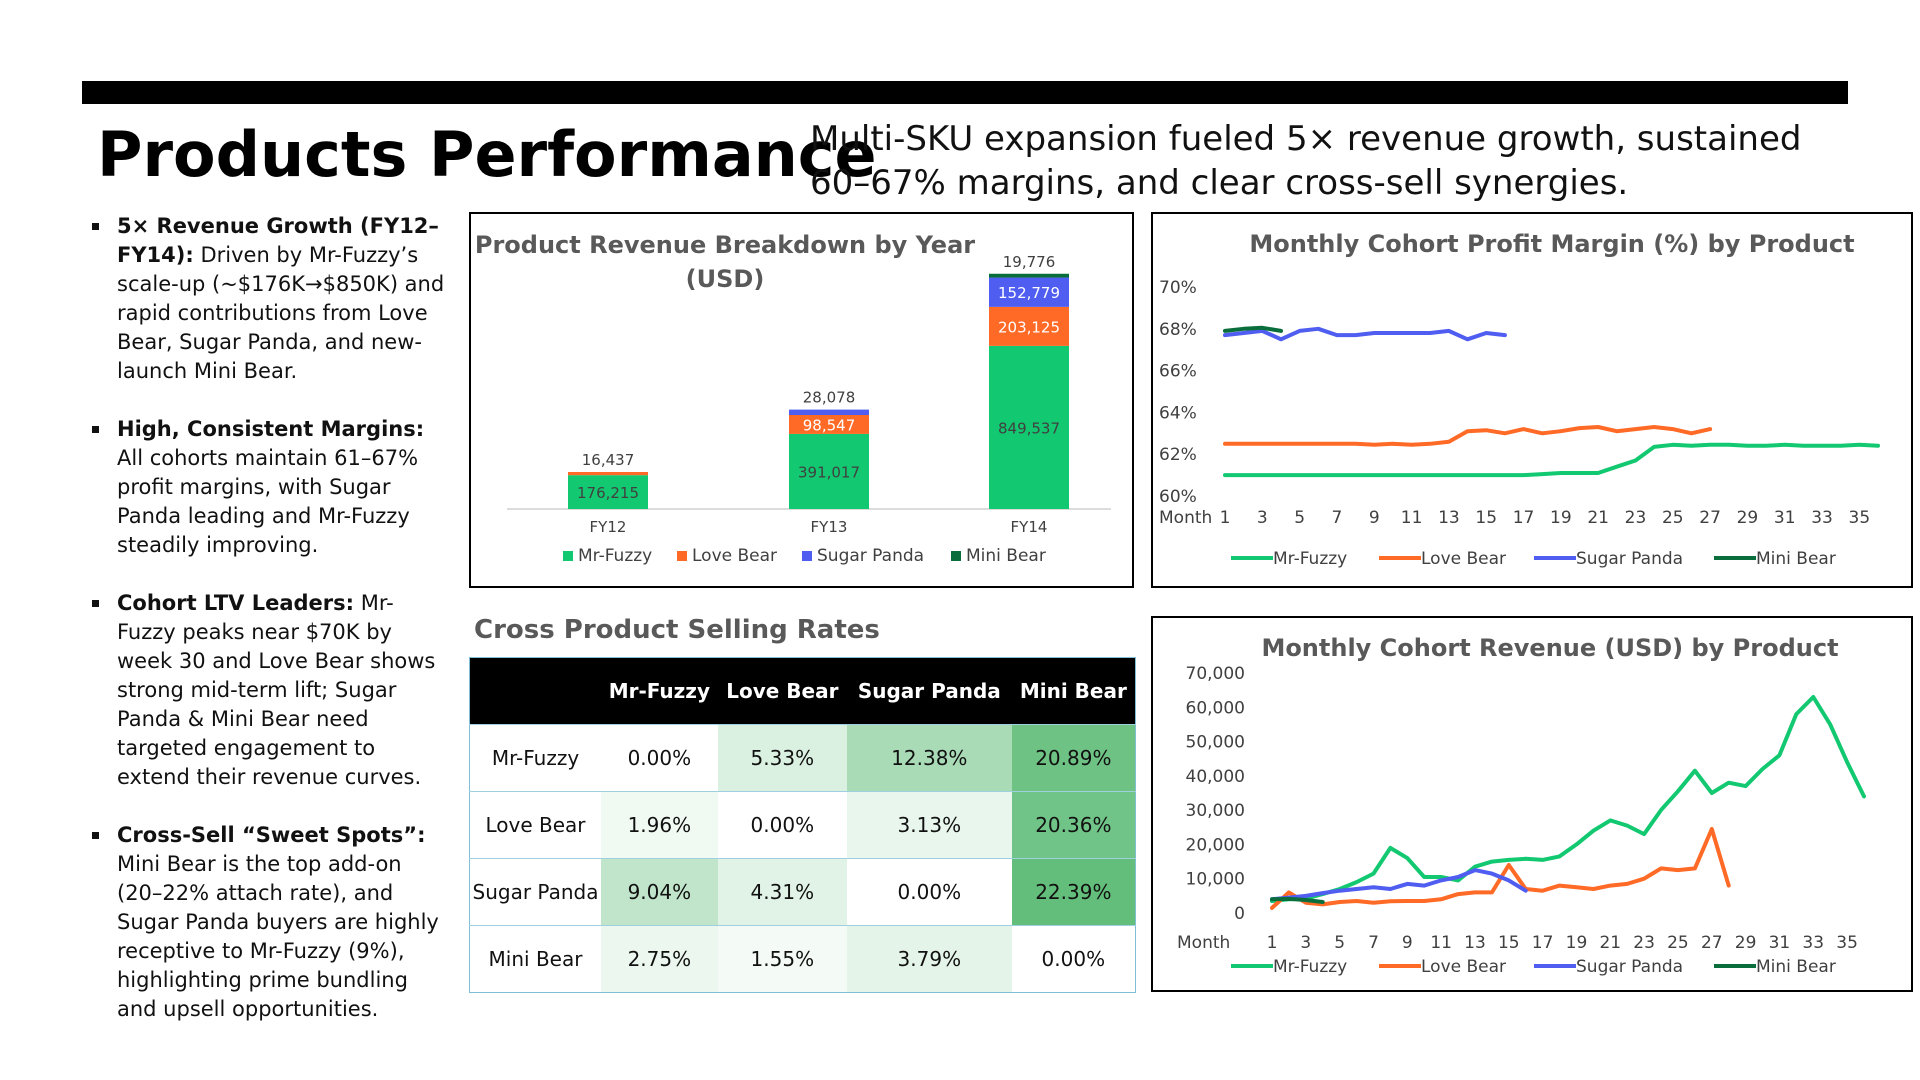 This screenshot has width=1920, height=1080. I want to click on table-row: Love Bear 1.96% 0.00% 3.13% 20.36%, so click(802, 825).